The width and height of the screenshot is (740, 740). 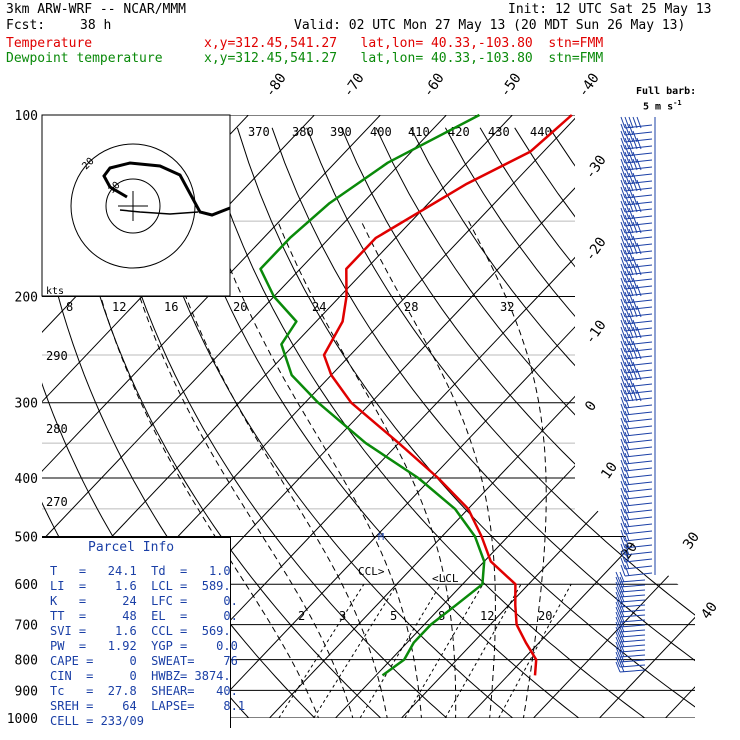 I want to click on parcel-row: PW = 1.92 YGP = 0.0, so click(x=144, y=646).